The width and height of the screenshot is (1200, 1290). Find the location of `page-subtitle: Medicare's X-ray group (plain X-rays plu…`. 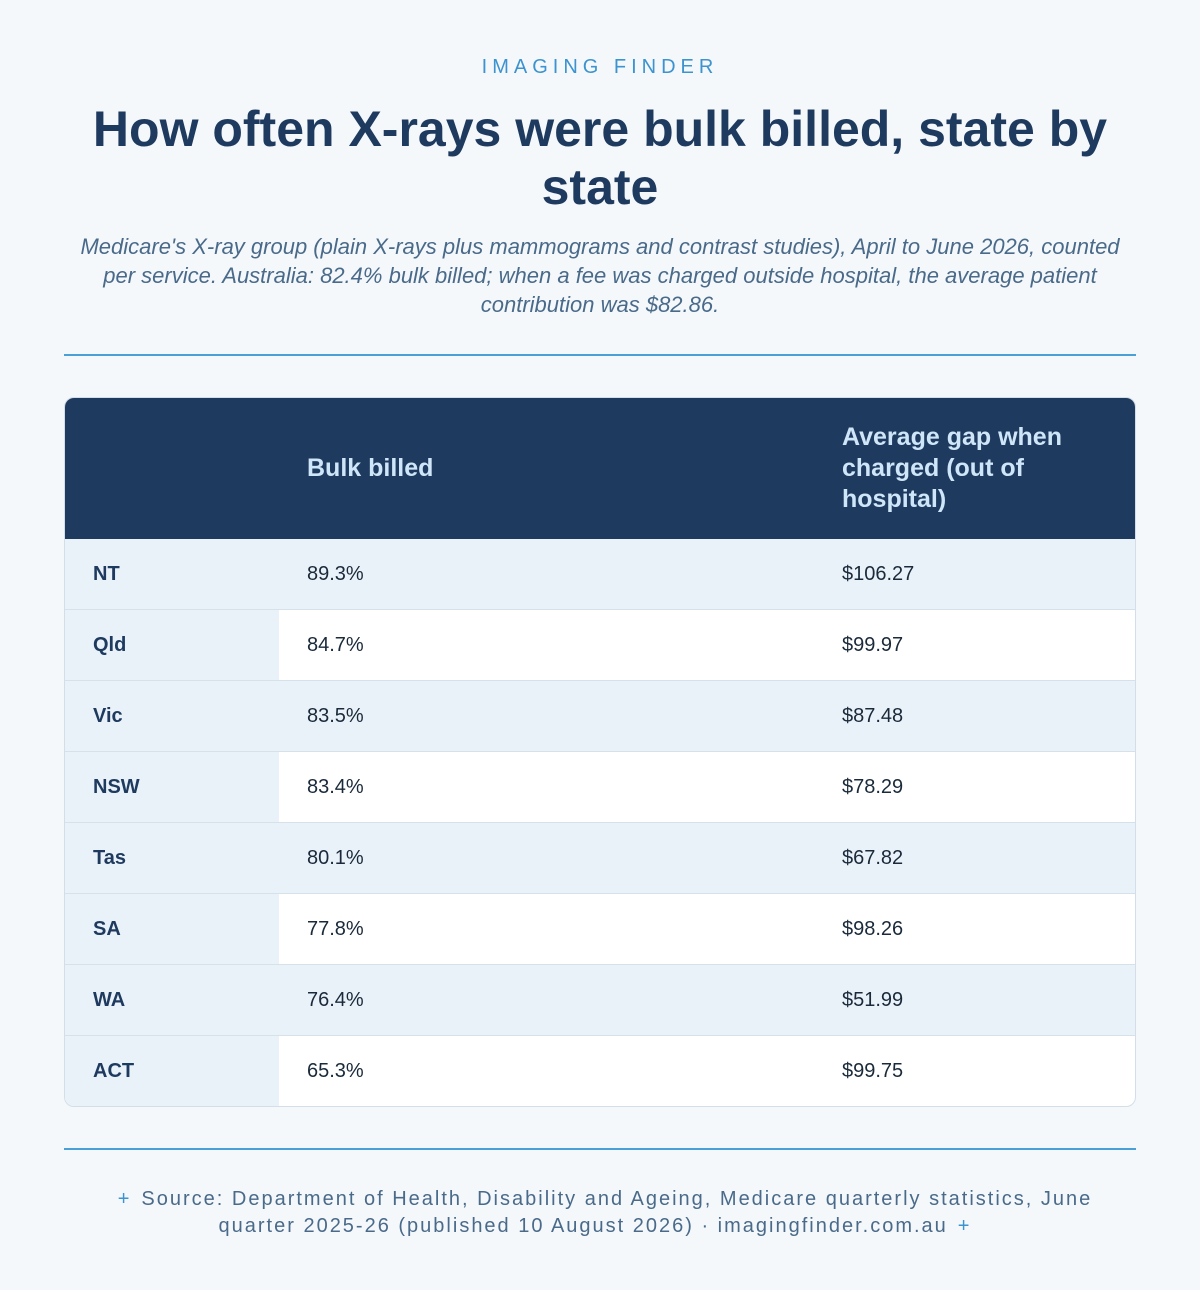

page-subtitle: Medicare's X-ray group (plain X-rays plu… is located at coordinates (600, 275).